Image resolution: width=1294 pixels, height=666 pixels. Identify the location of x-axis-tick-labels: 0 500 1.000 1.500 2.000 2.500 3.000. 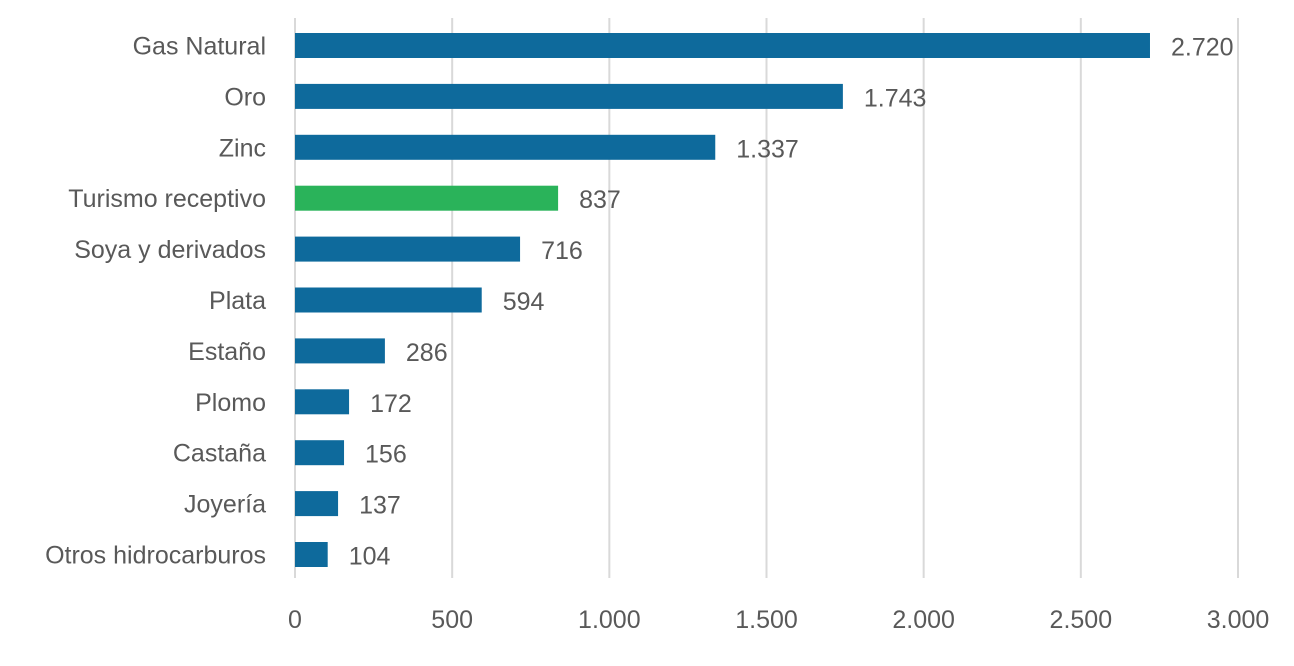
(778, 620).